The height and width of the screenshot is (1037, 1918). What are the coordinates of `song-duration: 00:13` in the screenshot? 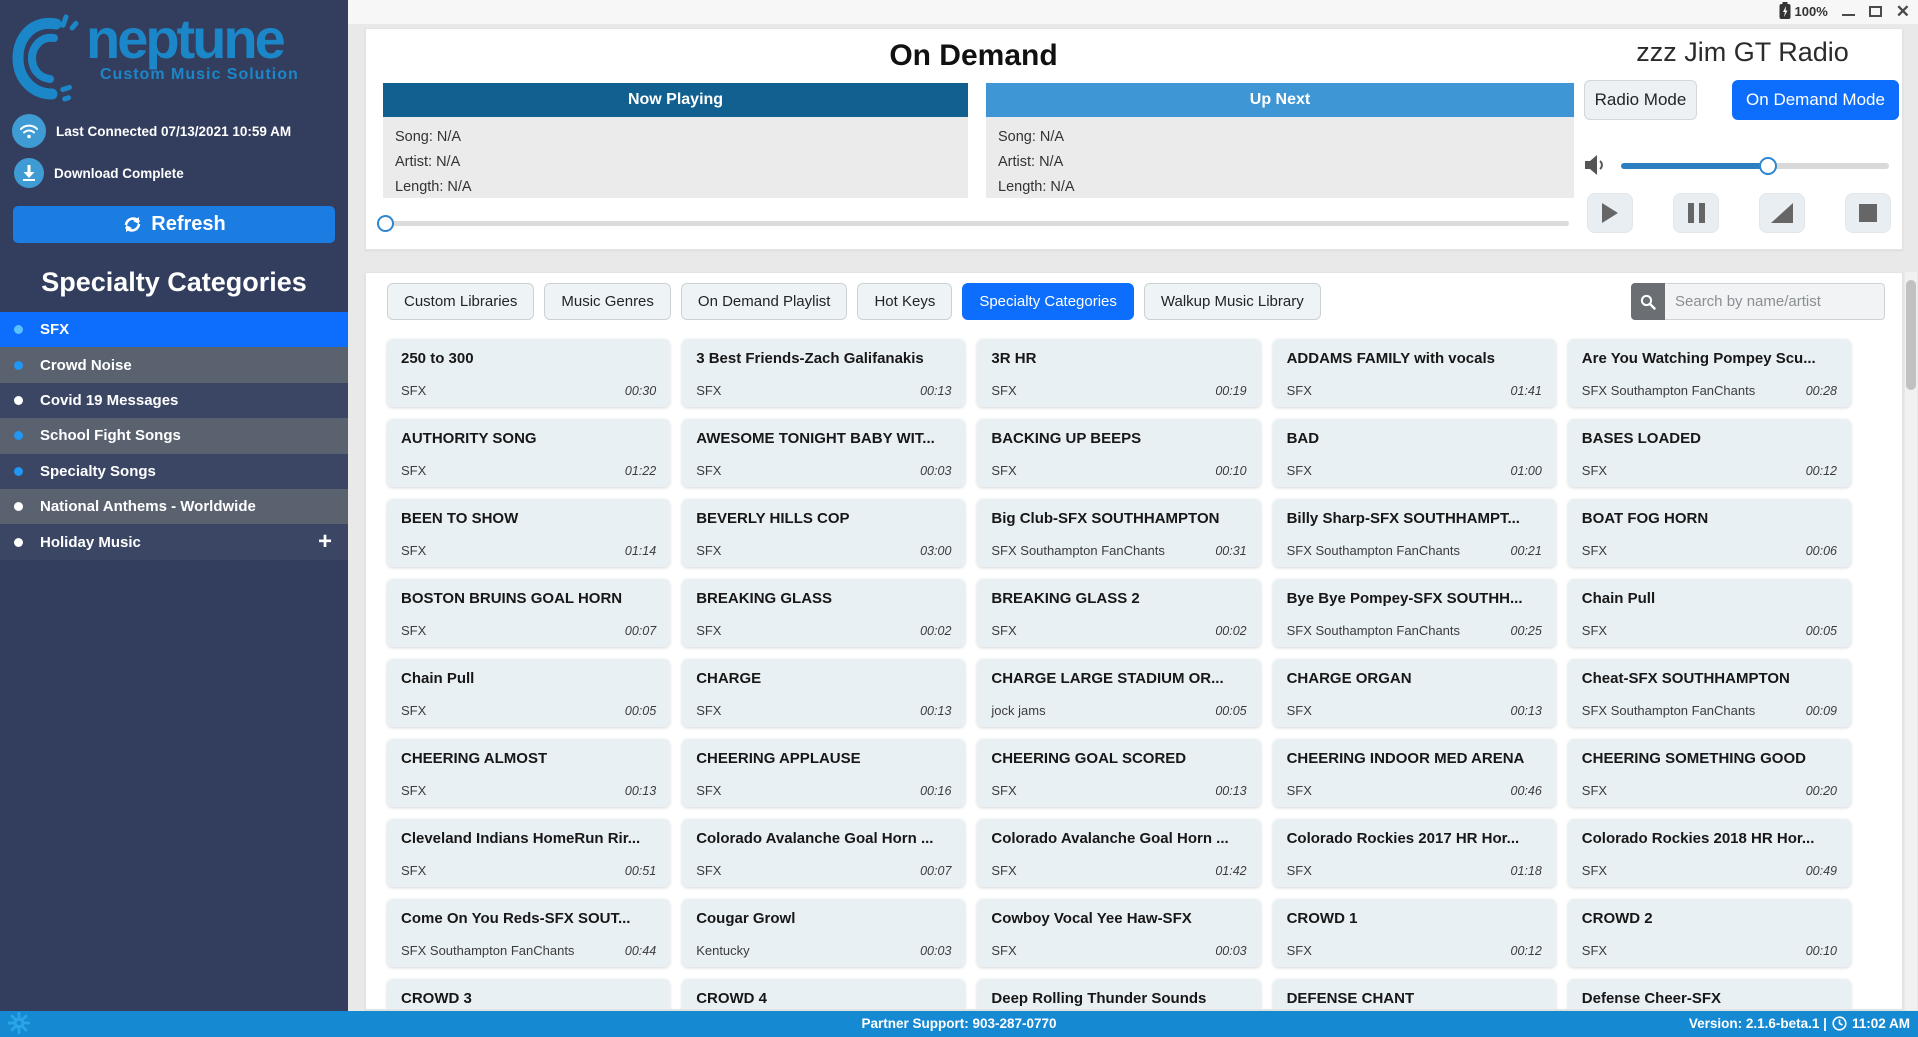 It's located at (1231, 791).